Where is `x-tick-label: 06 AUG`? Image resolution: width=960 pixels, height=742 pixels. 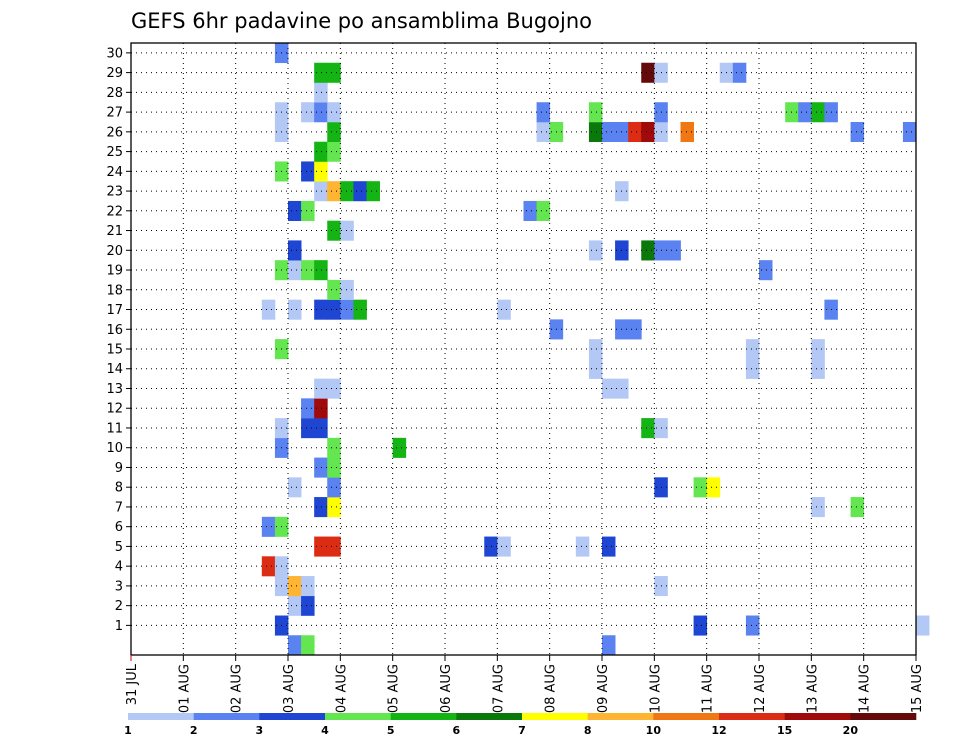 x-tick-label: 06 AUG is located at coordinates (446, 688).